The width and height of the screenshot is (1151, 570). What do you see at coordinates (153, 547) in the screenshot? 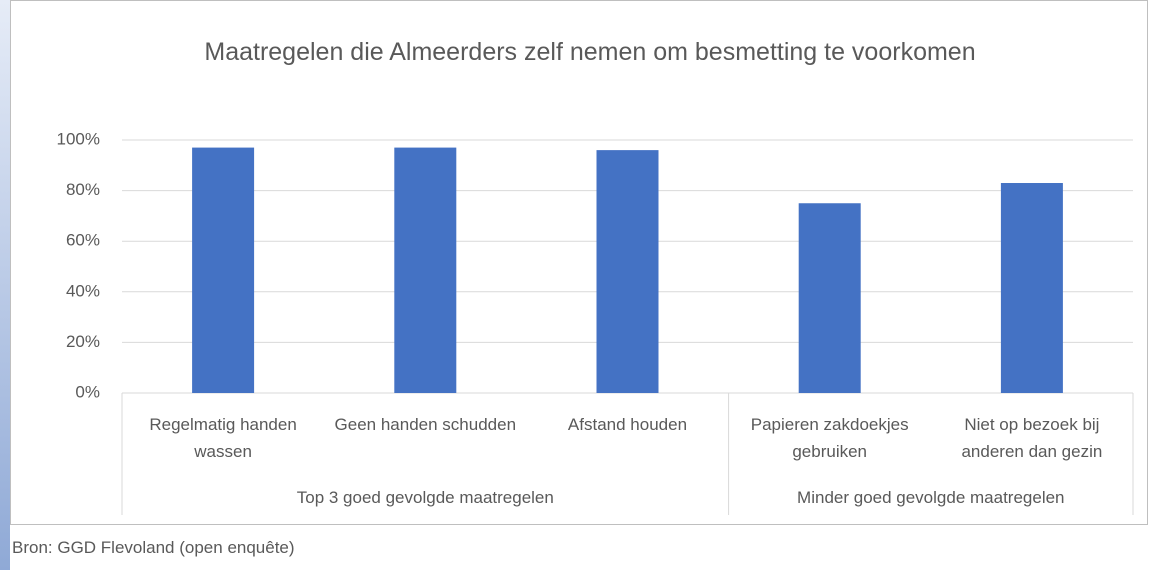
I see `source-note: Bron: GGD Flevoland (open enquête)` at bounding box center [153, 547].